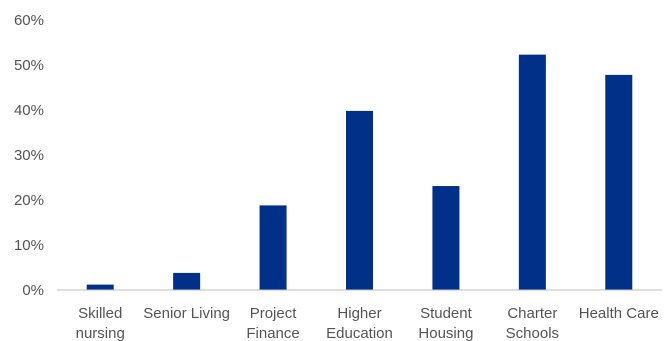  I want to click on y-tick-label: 30%, so click(29, 155).